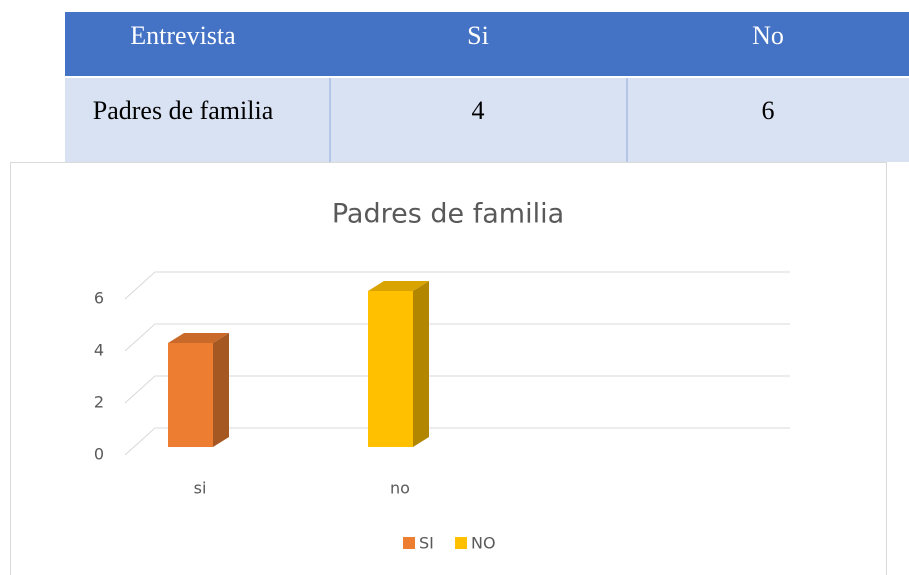 This screenshot has height=575, width=909. Describe the element at coordinates (99, 454) in the screenshot. I see `y-tick-label: 0` at that location.